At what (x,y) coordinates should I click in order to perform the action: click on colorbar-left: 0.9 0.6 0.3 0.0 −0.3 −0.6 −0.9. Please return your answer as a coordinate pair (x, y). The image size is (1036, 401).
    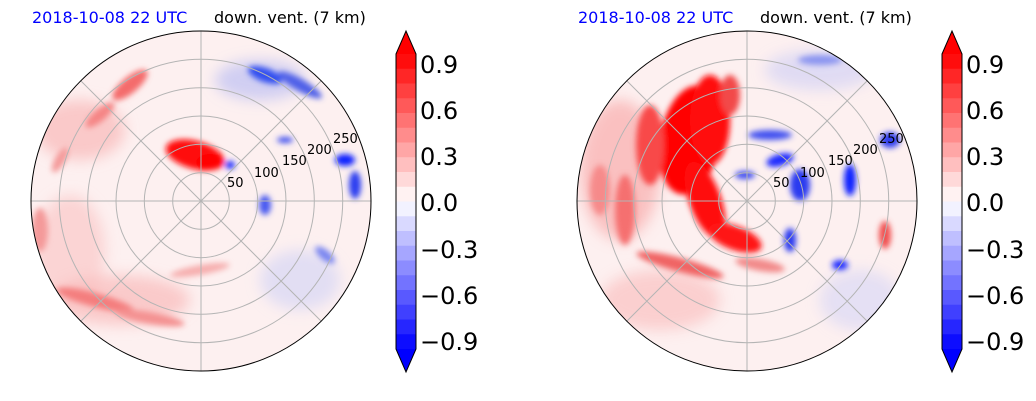
    Looking at the image, I should click on (436, 201).